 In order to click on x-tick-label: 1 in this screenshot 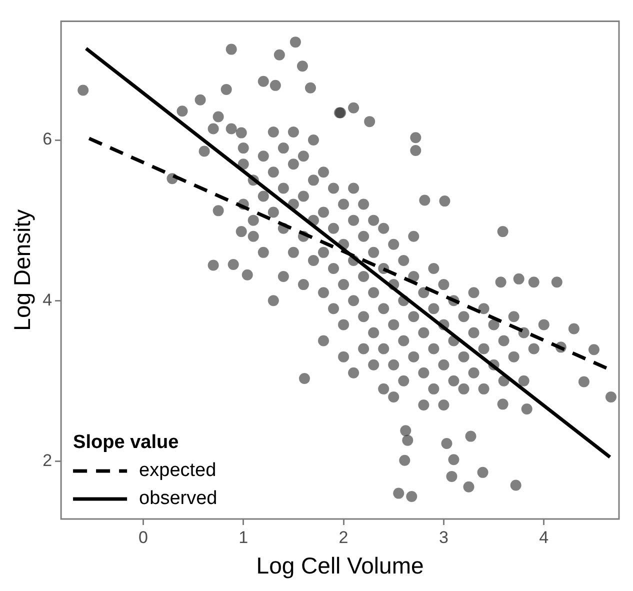, I will do `click(243, 537)`.